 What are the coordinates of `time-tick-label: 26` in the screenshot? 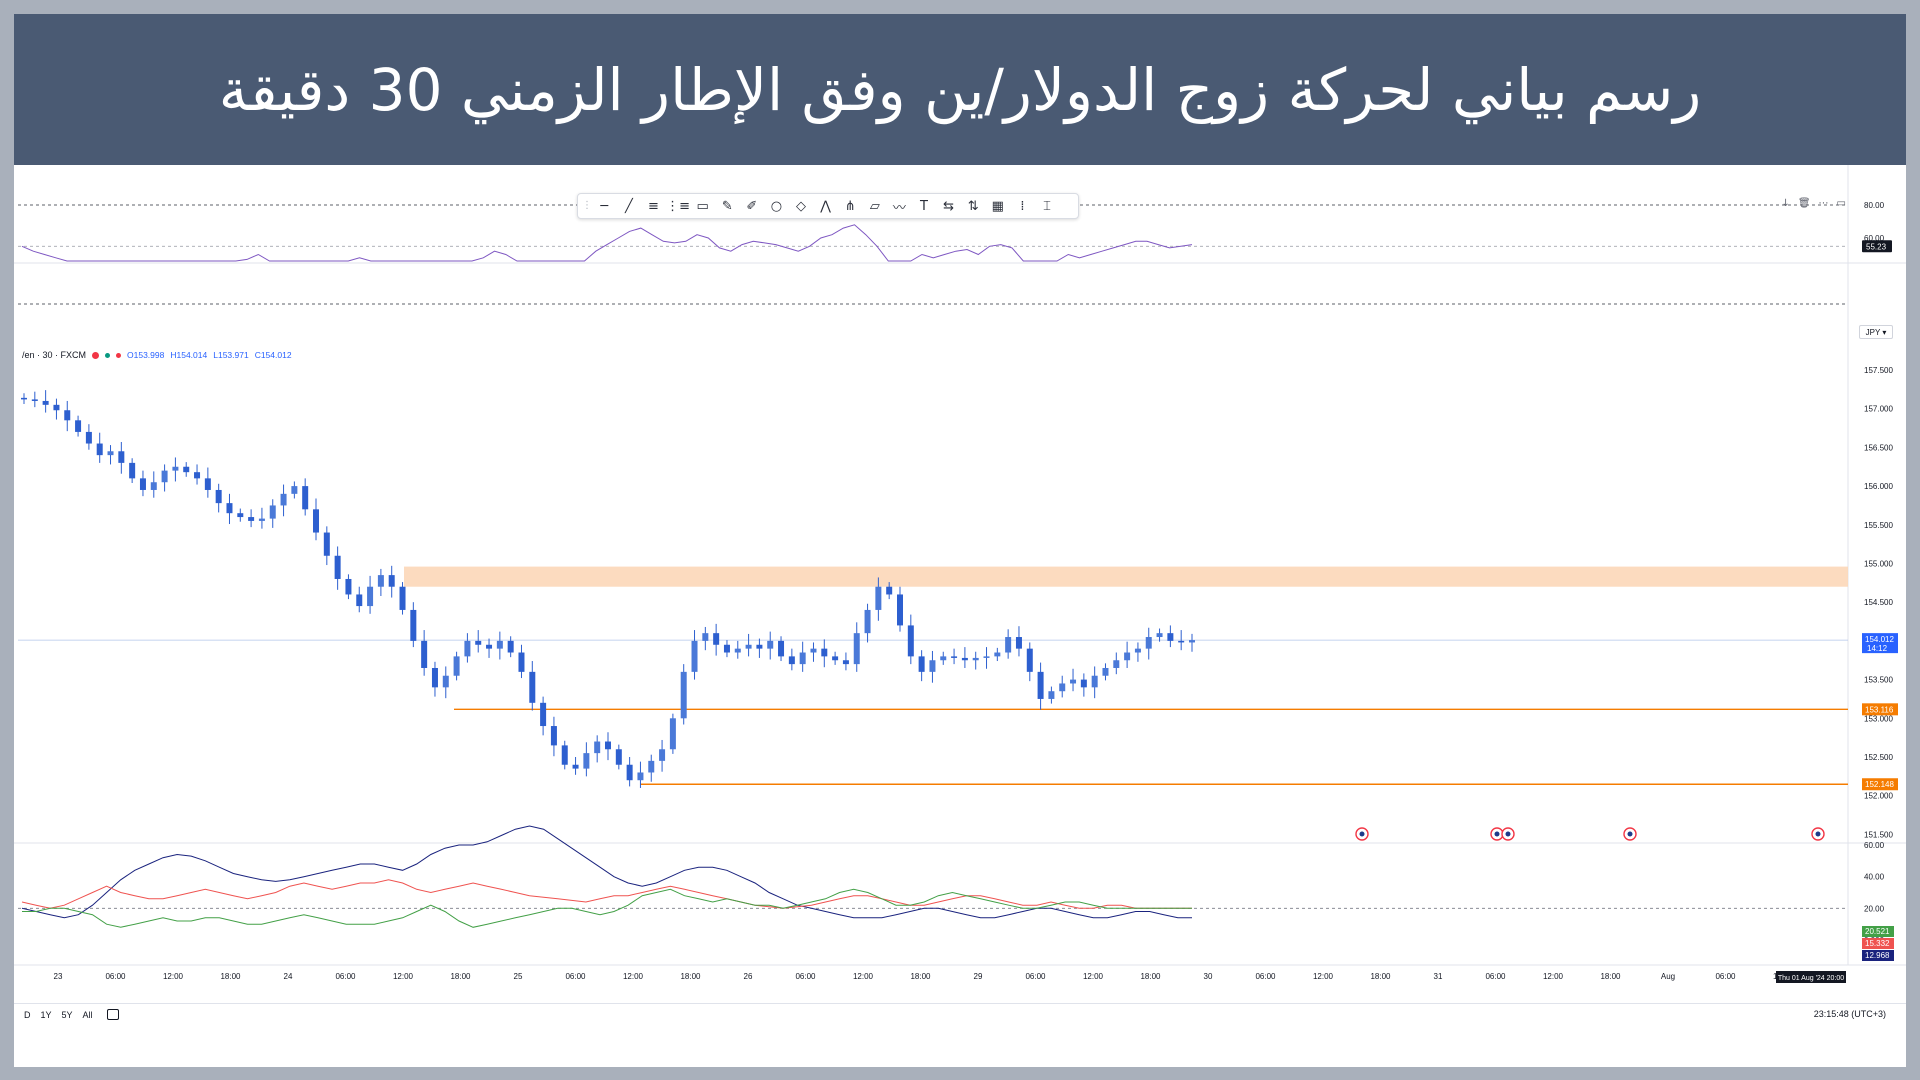 It's located at (748, 976).